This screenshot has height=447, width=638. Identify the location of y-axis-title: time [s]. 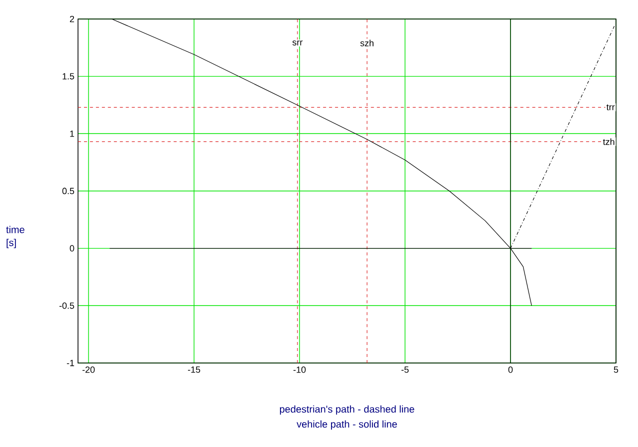
(15, 237).